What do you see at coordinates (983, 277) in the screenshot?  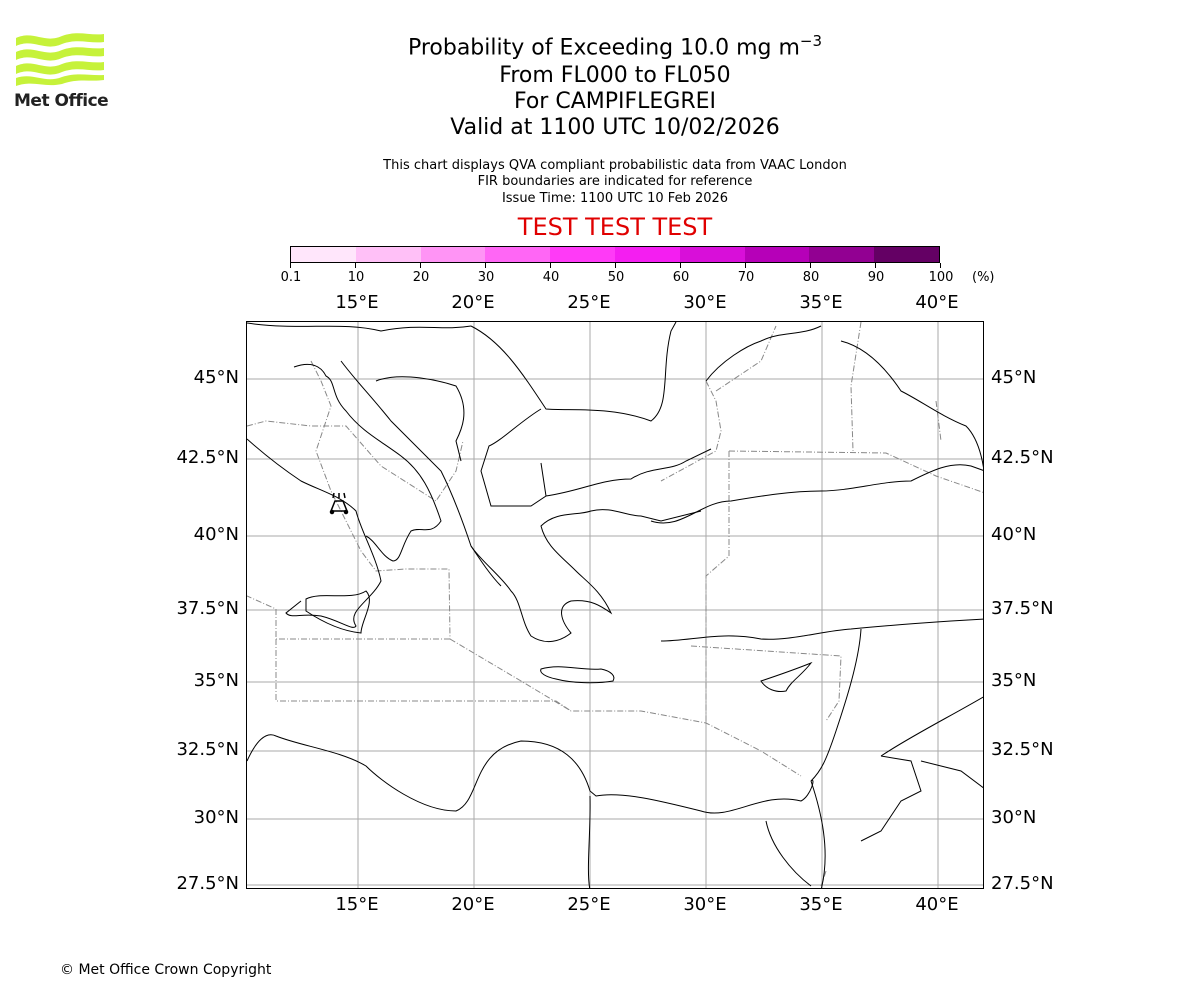 I see `colorbar-unit: (%)` at bounding box center [983, 277].